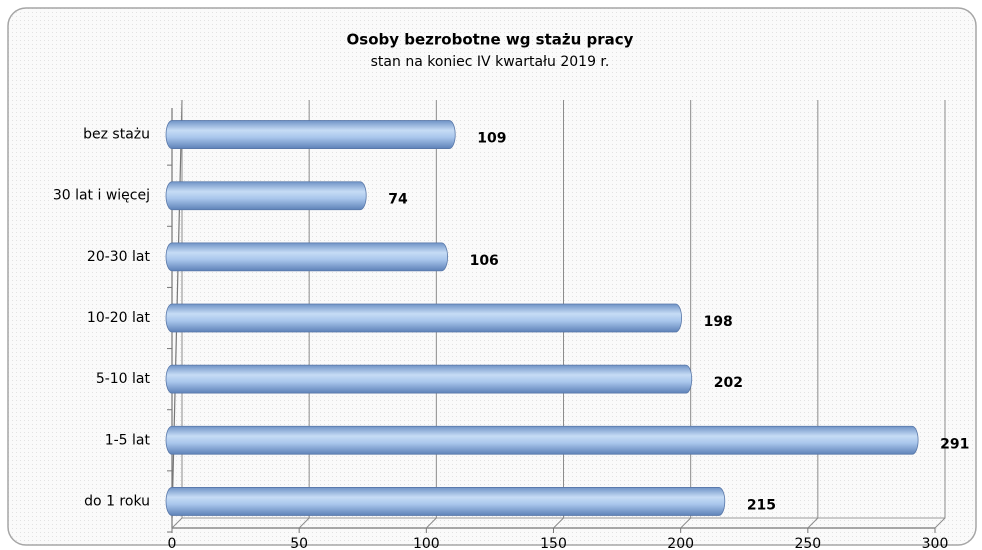 The height and width of the screenshot is (550, 982). What do you see at coordinates (101, 196) in the screenshot?
I see `y-tick-label: 30 lat i więcej` at bounding box center [101, 196].